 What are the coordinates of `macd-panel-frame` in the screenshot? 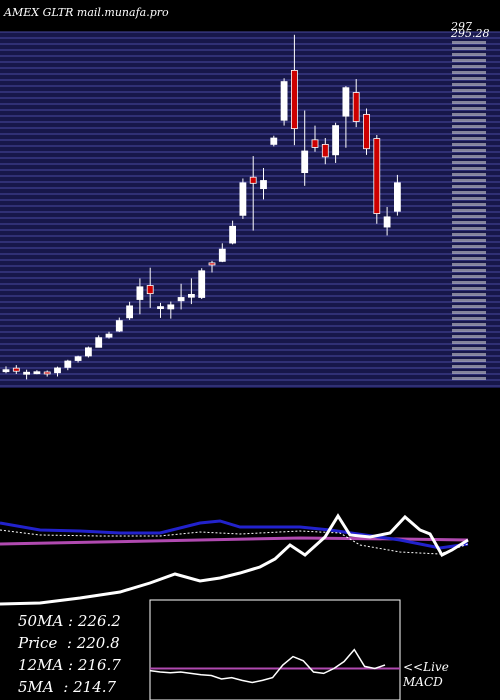 It's located at (275, 649).